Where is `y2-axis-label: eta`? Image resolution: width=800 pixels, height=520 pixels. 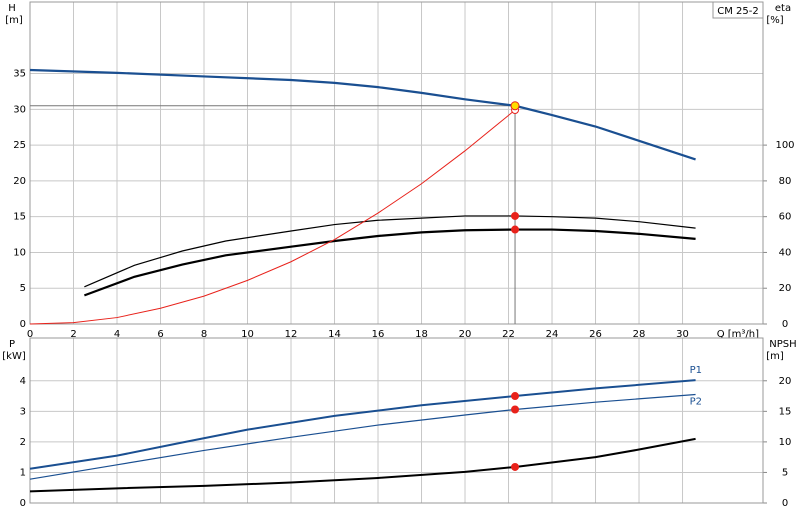 y2-axis-label: eta is located at coordinates (783, 8).